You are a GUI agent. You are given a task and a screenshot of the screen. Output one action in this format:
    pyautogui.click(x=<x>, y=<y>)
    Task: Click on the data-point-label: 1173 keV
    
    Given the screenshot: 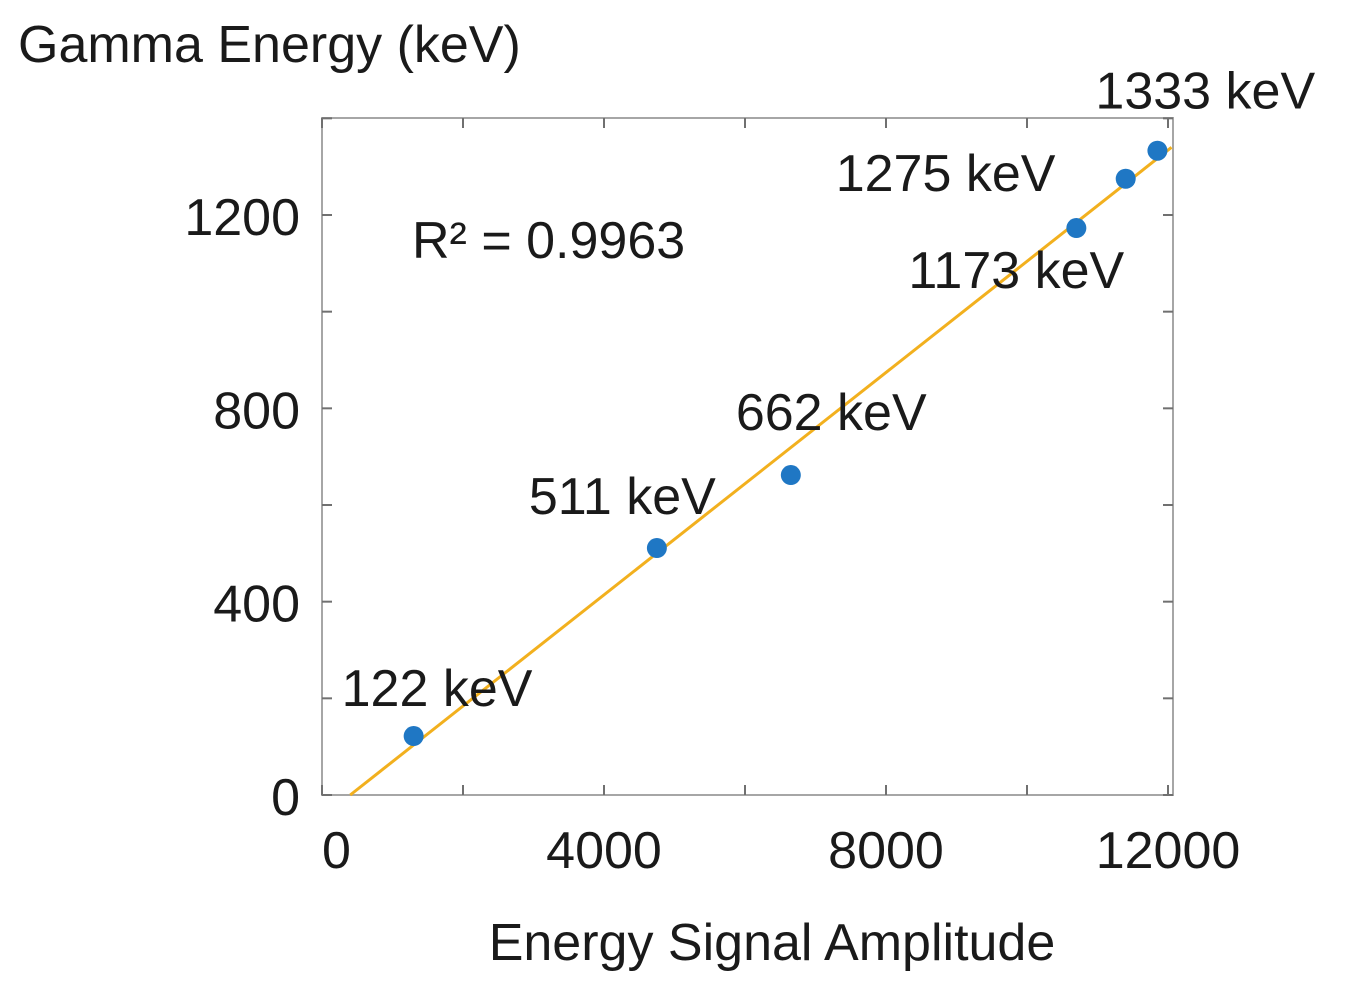 What is the action you would take?
    pyautogui.click(x=1016, y=271)
    